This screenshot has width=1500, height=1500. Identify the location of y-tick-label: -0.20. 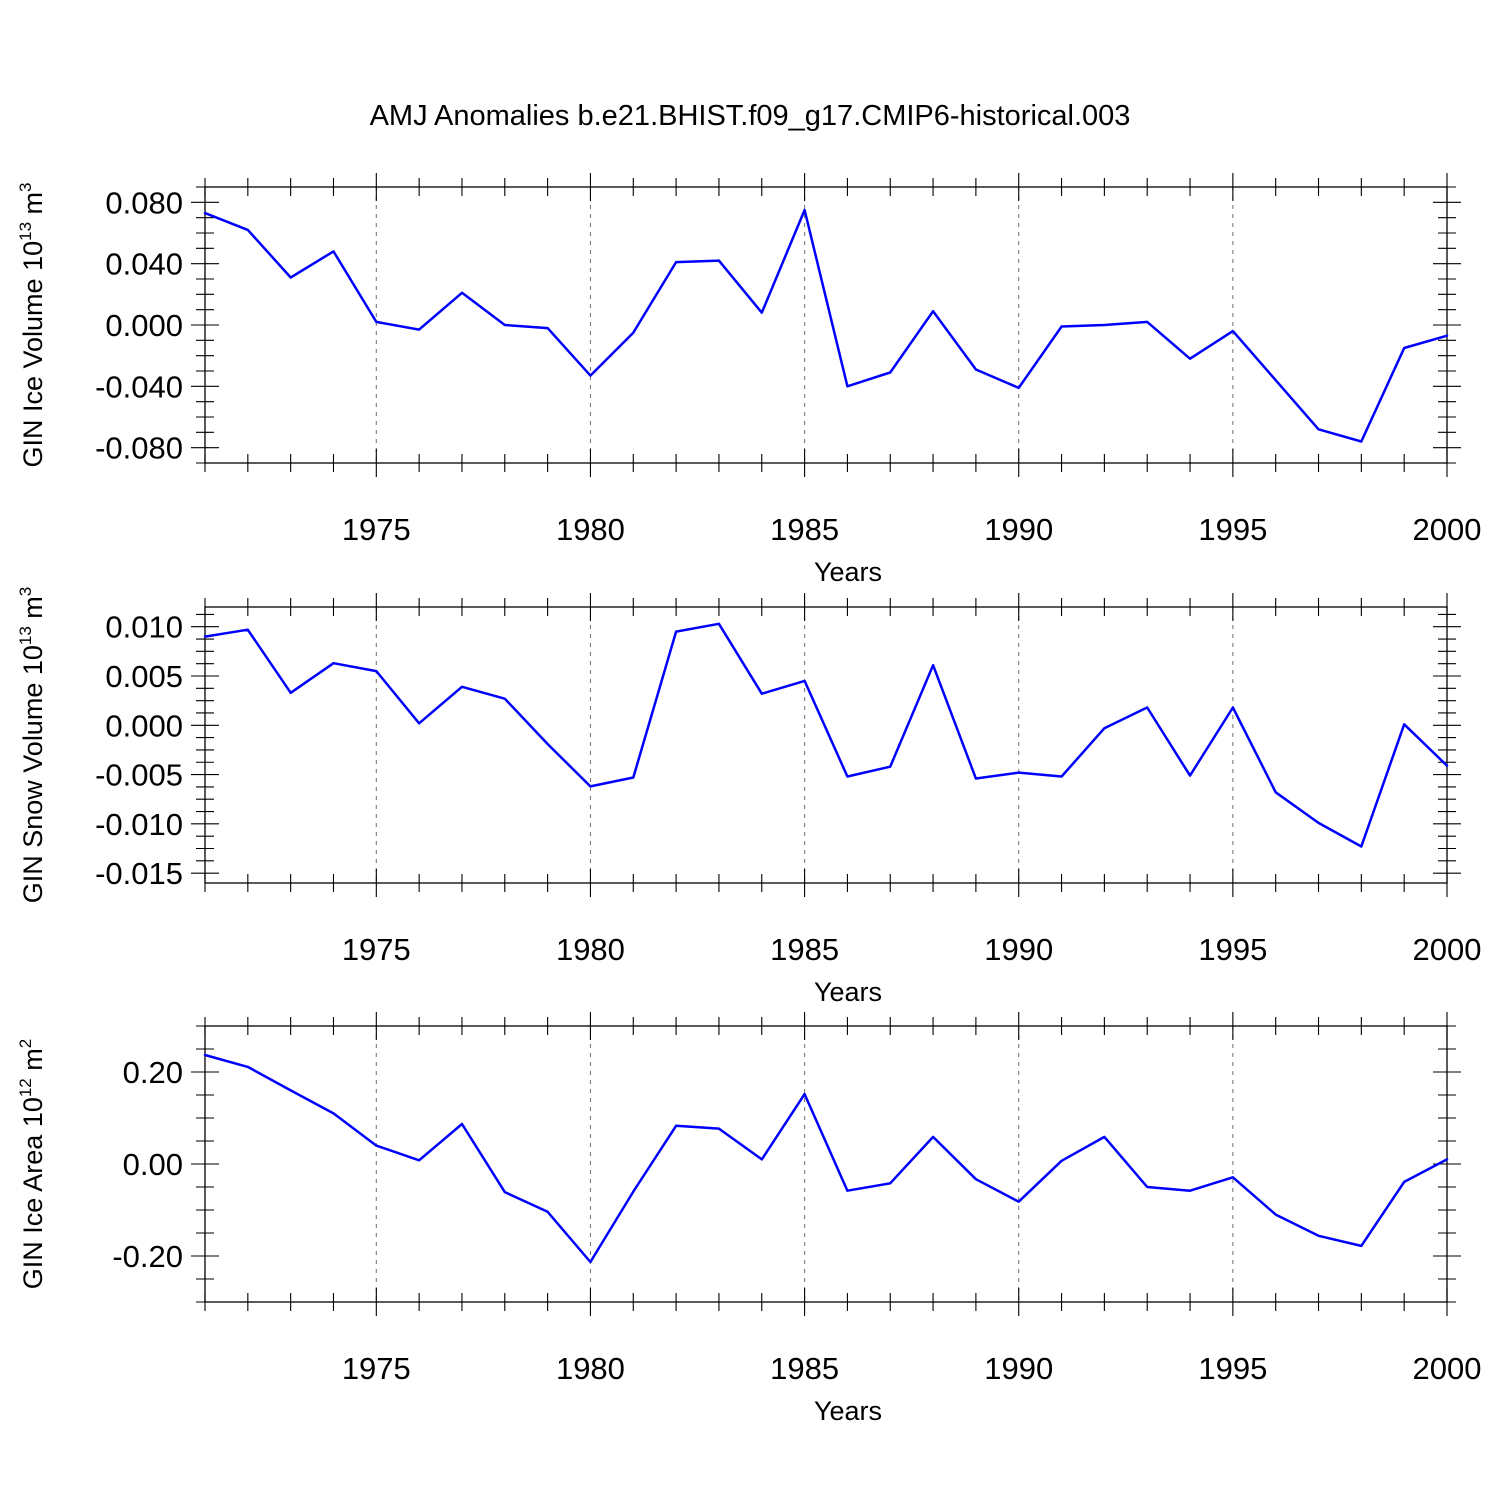
(147, 1256).